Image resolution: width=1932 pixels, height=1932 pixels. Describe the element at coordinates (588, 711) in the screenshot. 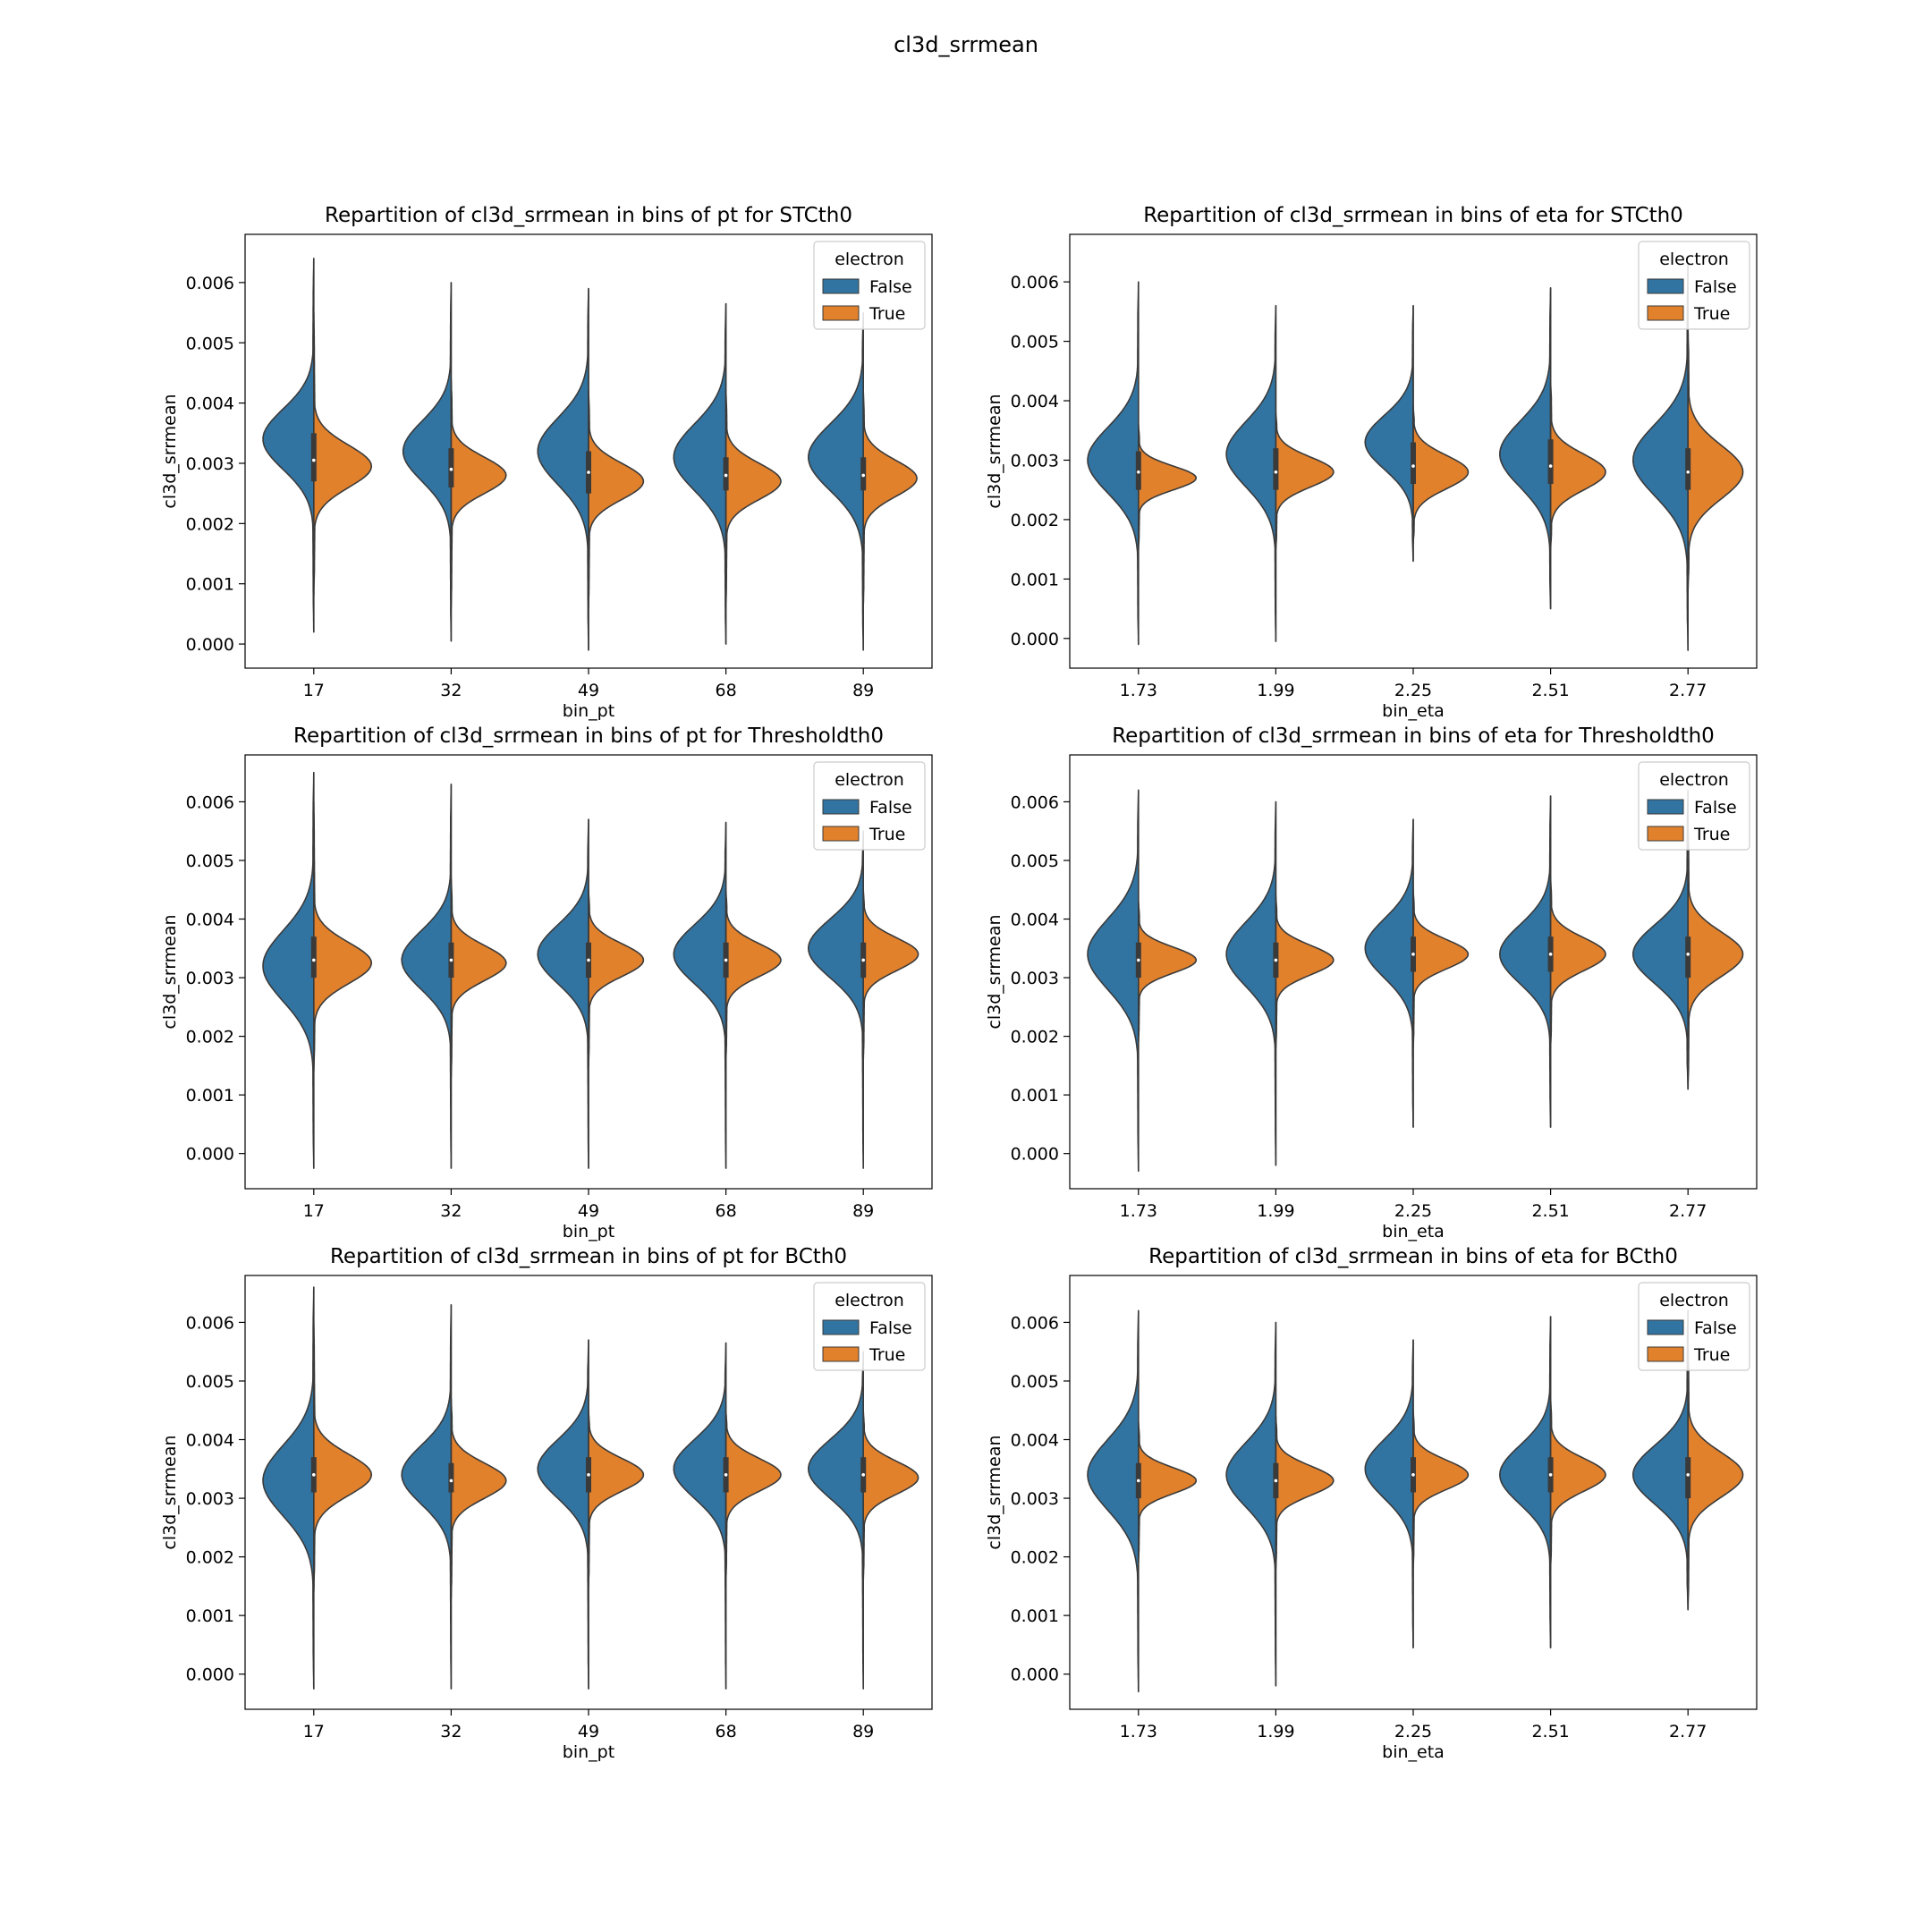

I see `x-axis-label: bin_pt` at that location.